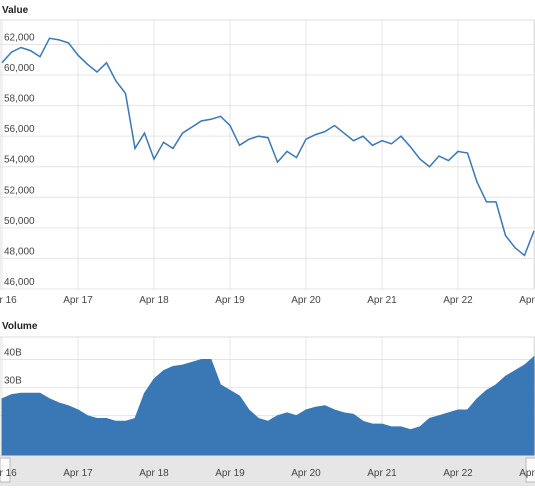  What do you see at coordinates (19, 282) in the screenshot?
I see `y-tick-label: 46,000` at bounding box center [19, 282].